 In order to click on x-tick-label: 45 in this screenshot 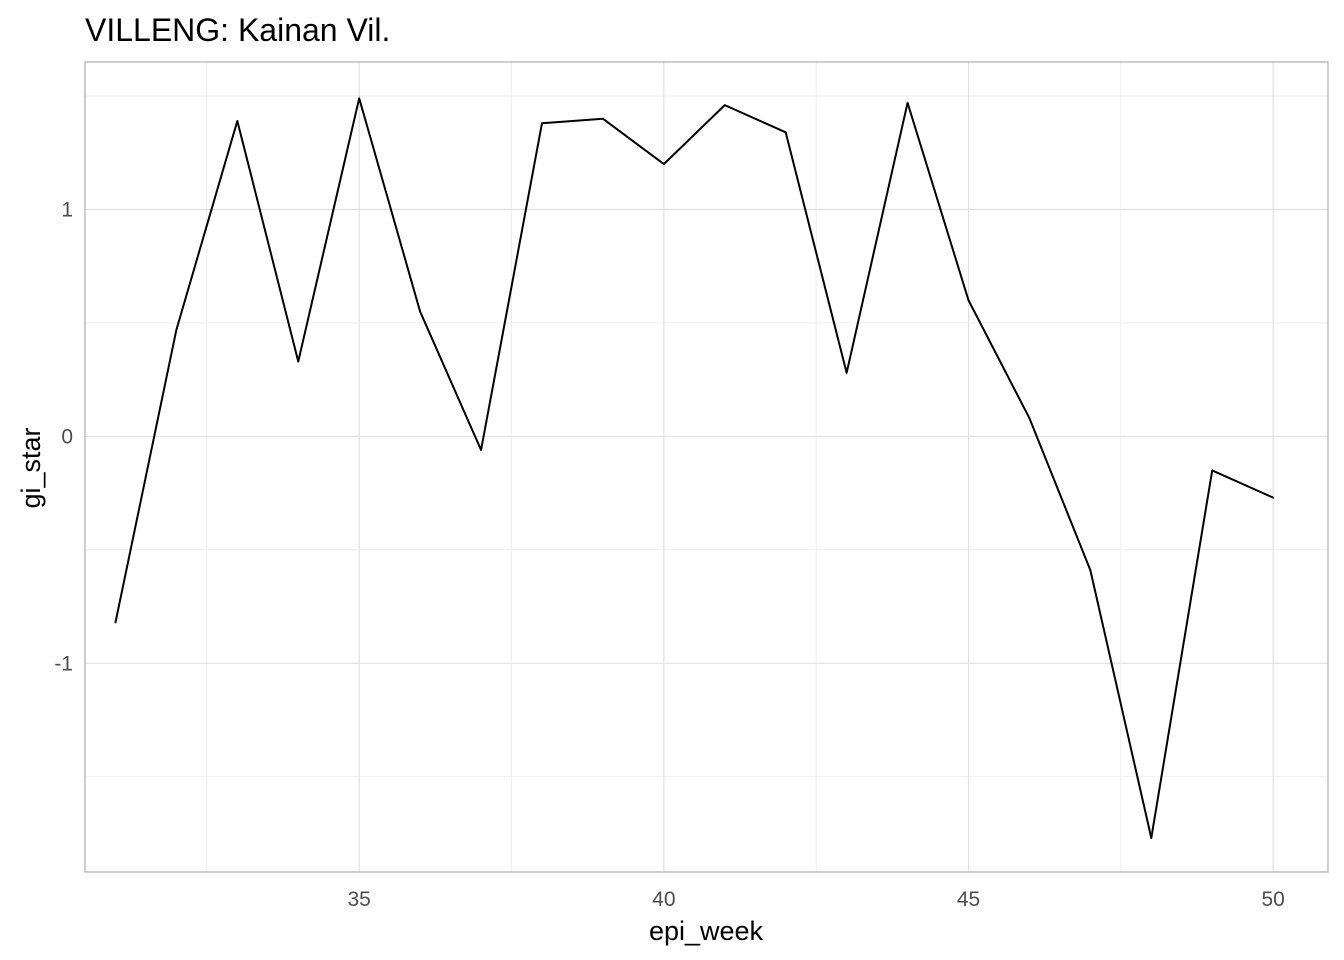, I will do `click(968, 899)`.